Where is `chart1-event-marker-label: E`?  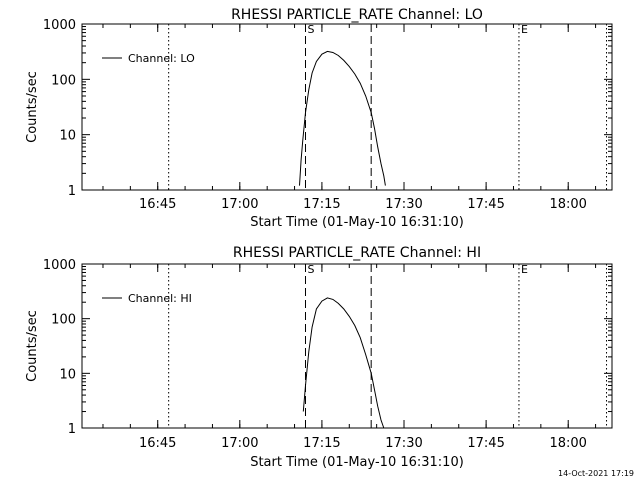
chart1-event-marker-label: E is located at coordinates (524, 29).